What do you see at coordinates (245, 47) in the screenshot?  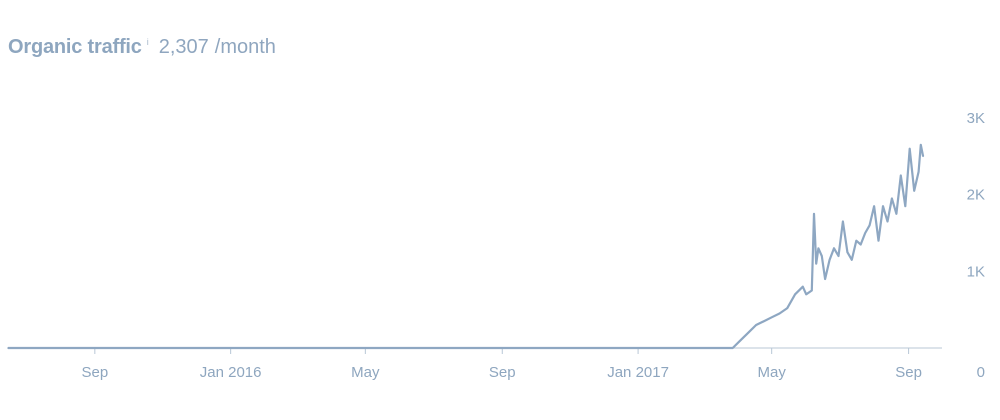 I see `traffic-unit: /month` at bounding box center [245, 47].